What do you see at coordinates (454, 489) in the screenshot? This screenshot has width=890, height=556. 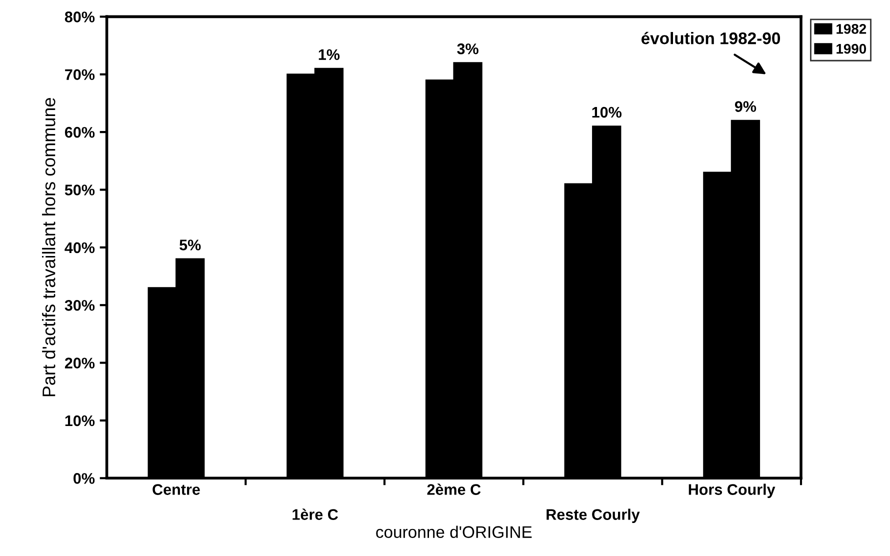 I see `x-tick-label: 2ème C` at bounding box center [454, 489].